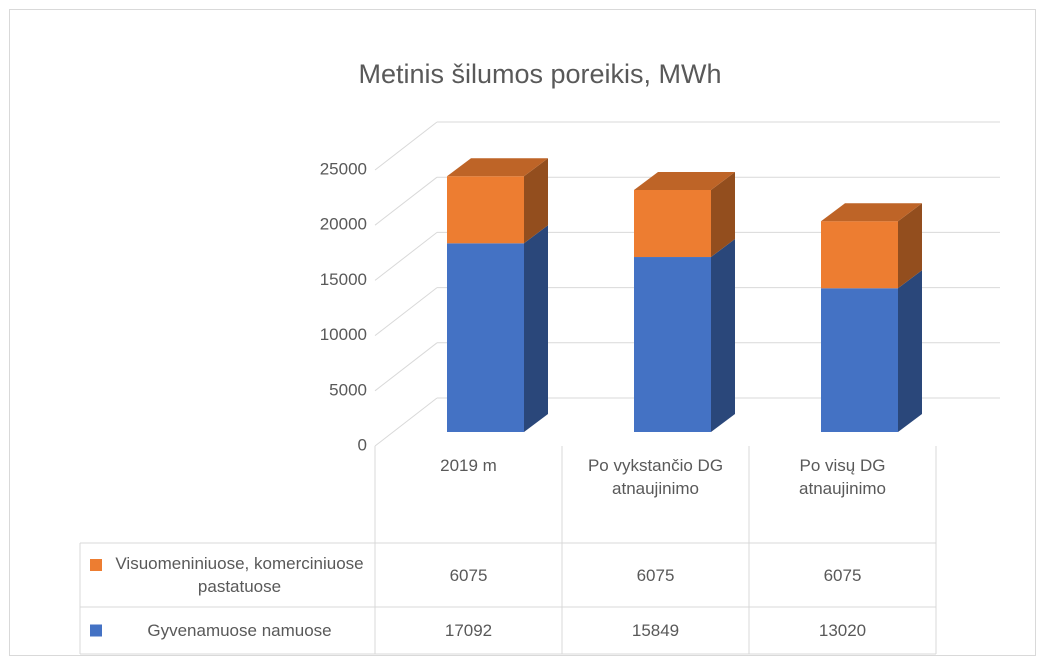  What do you see at coordinates (343, 168) in the screenshot?
I see `y-tick-label: 25000` at bounding box center [343, 168].